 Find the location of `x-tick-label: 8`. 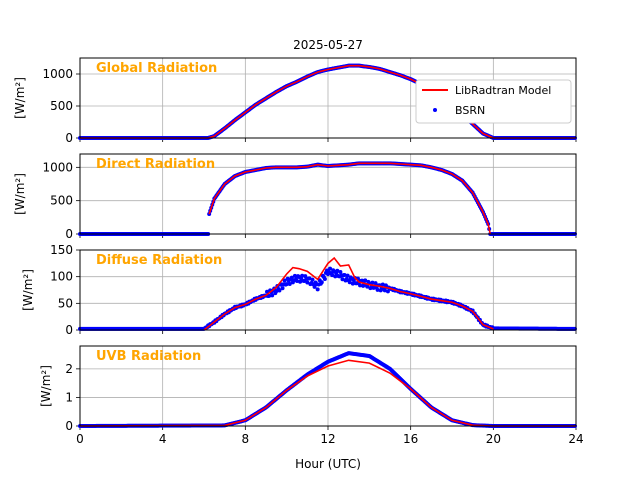

x-tick-label: 8 is located at coordinates (246, 439).